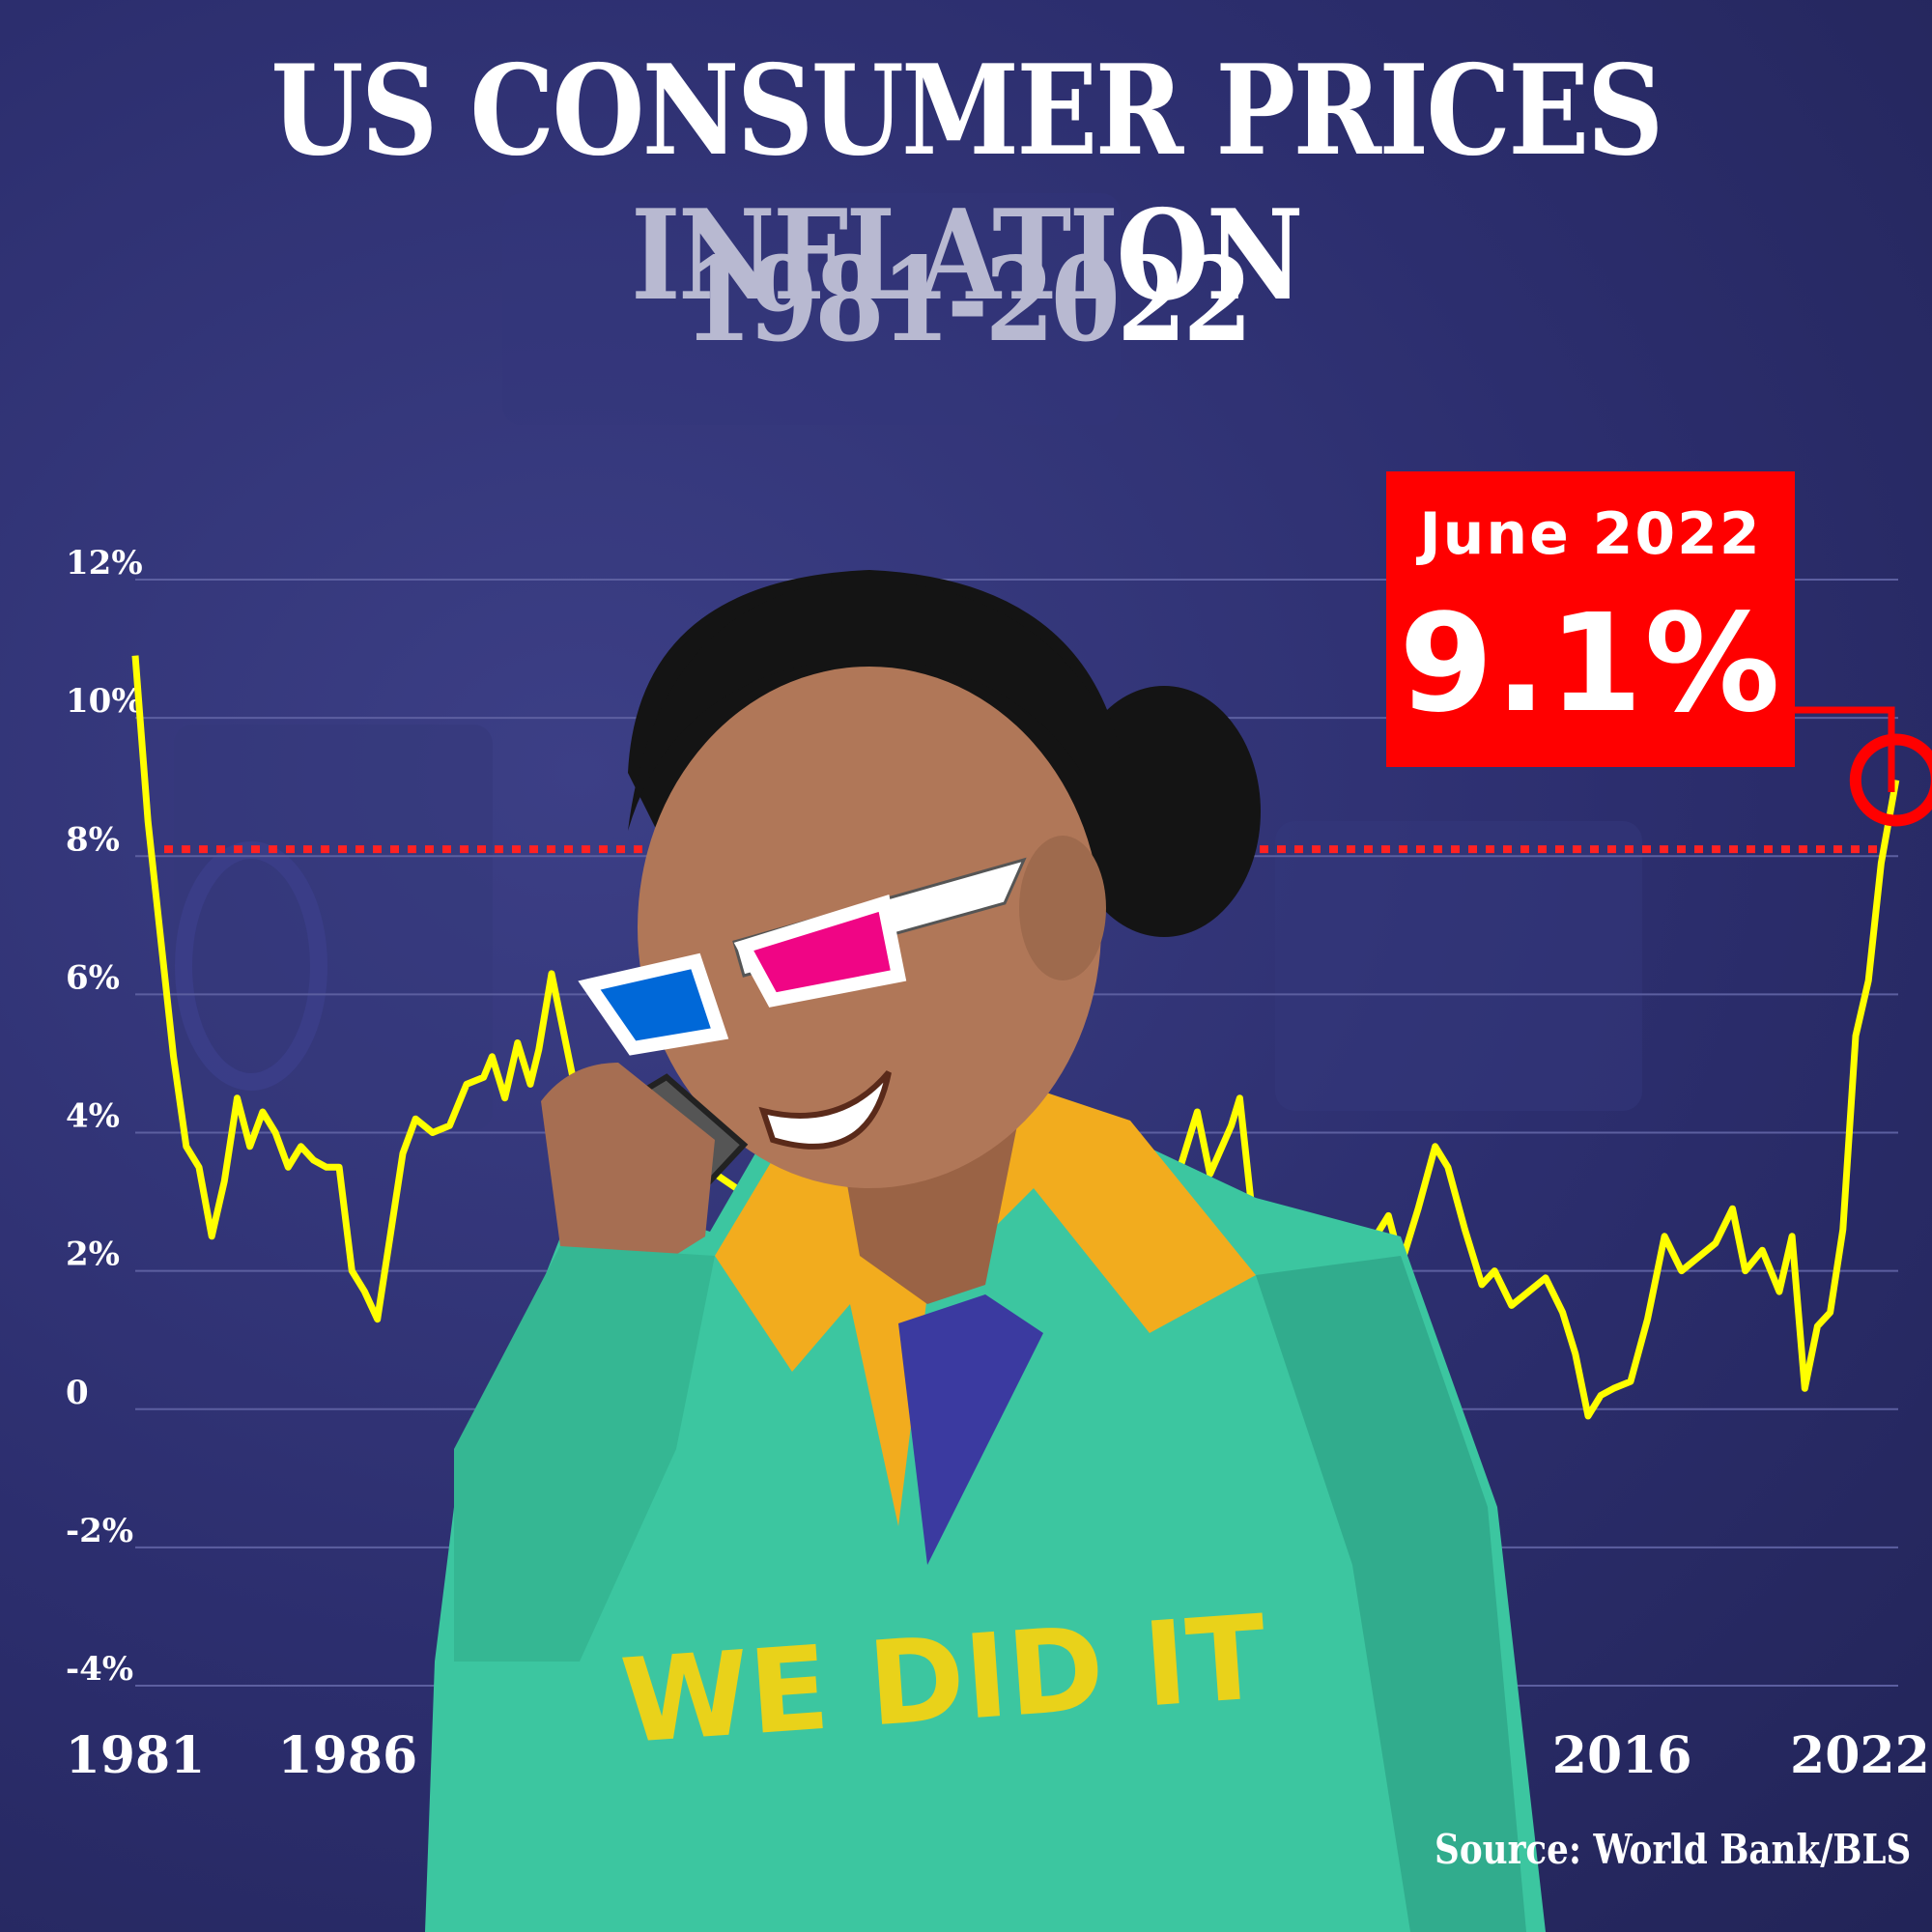 Image resolution: width=1932 pixels, height=1932 pixels. What do you see at coordinates (1890, 780) in the screenshot?
I see `callout-ring` at bounding box center [1890, 780].